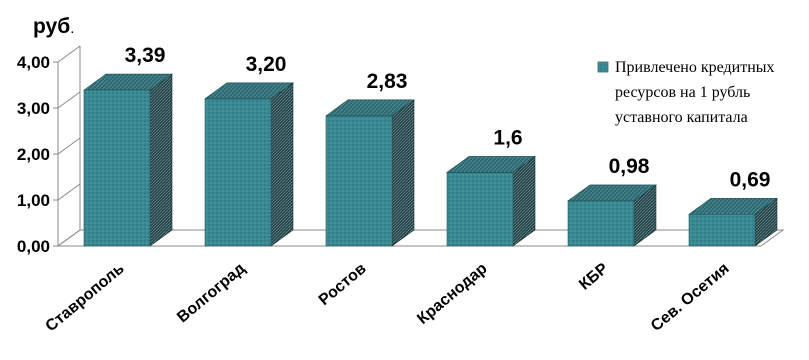  Describe the element at coordinates (695, 67) in the screenshot. I see `legend-line-1: Привлечено кредитных` at that location.